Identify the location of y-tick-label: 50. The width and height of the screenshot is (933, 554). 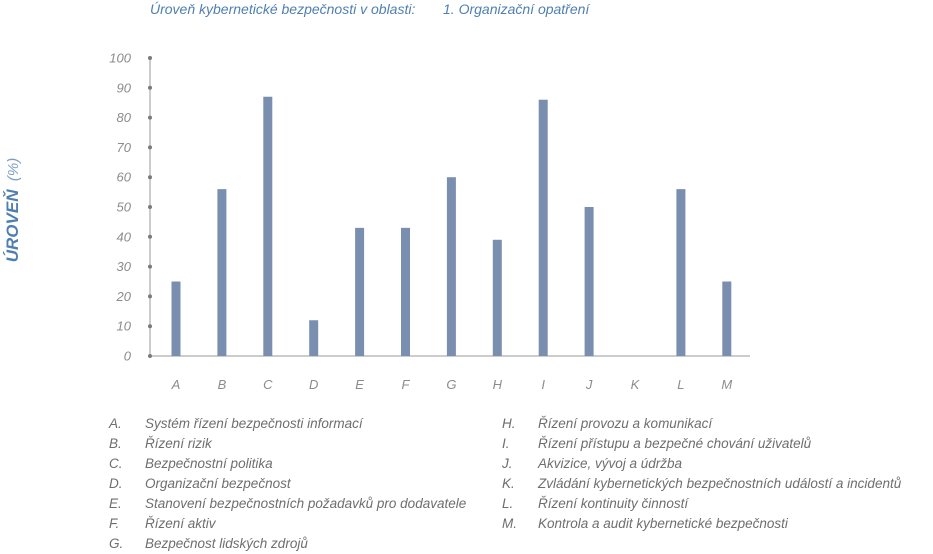
(124, 207).